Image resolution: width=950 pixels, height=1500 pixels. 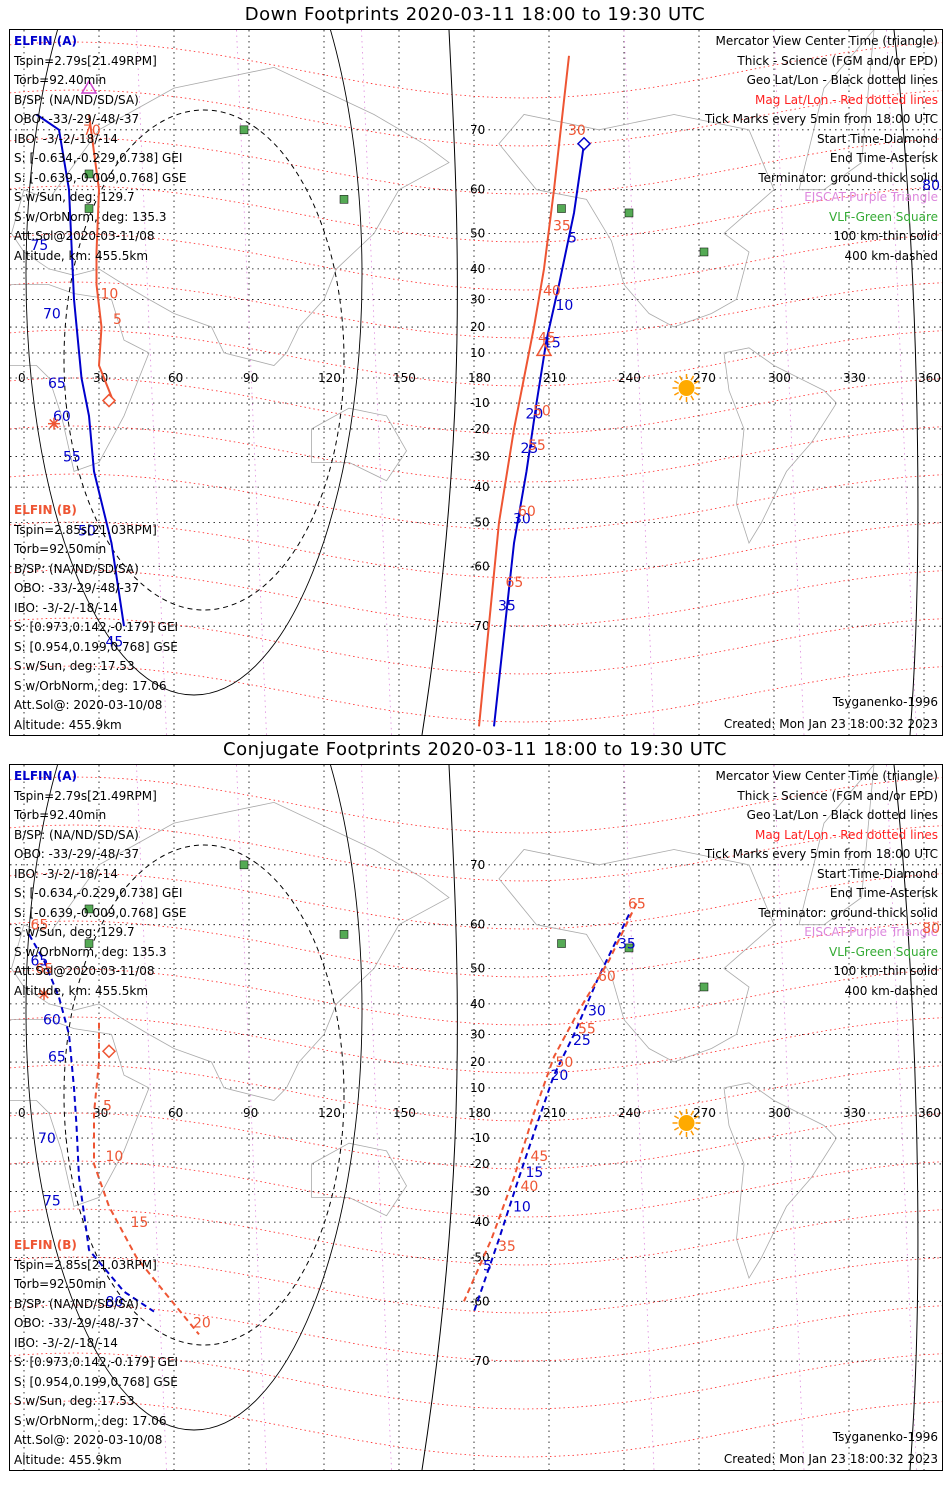 What do you see at coordinates (883, 216) in the screenshot?
I see `legend-item: VLF-Green Square` at bounding box center [883, 216].